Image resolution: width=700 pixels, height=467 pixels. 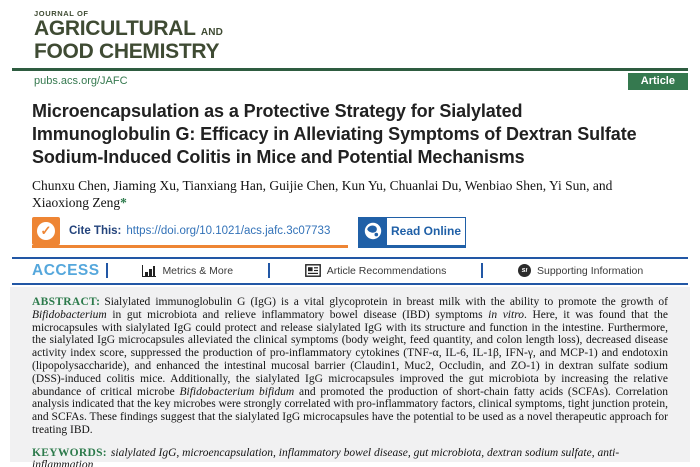 I want to click on read-online-button: Read Online, so click(x=412, y=232).